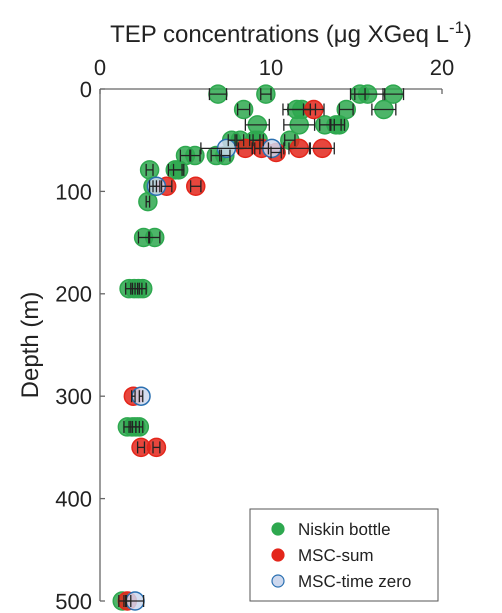  I want to click on y-tick-label: 500, so click(73, 600).